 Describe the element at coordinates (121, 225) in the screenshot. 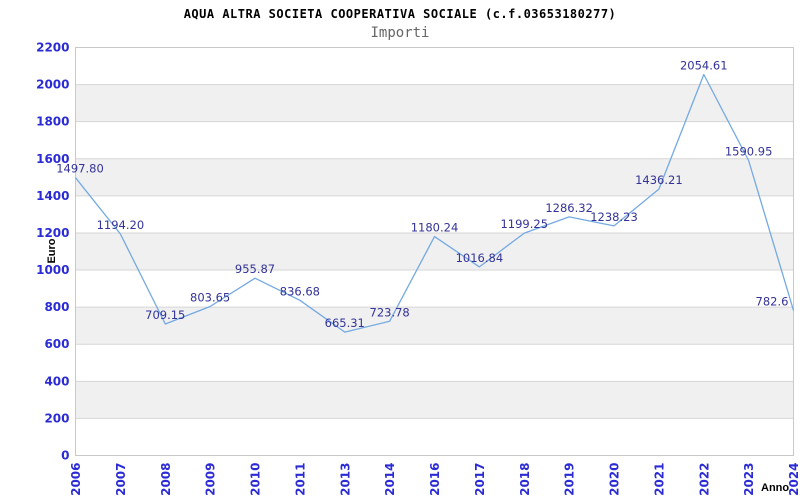

I see `data-point-label: 1194.20` at that location.